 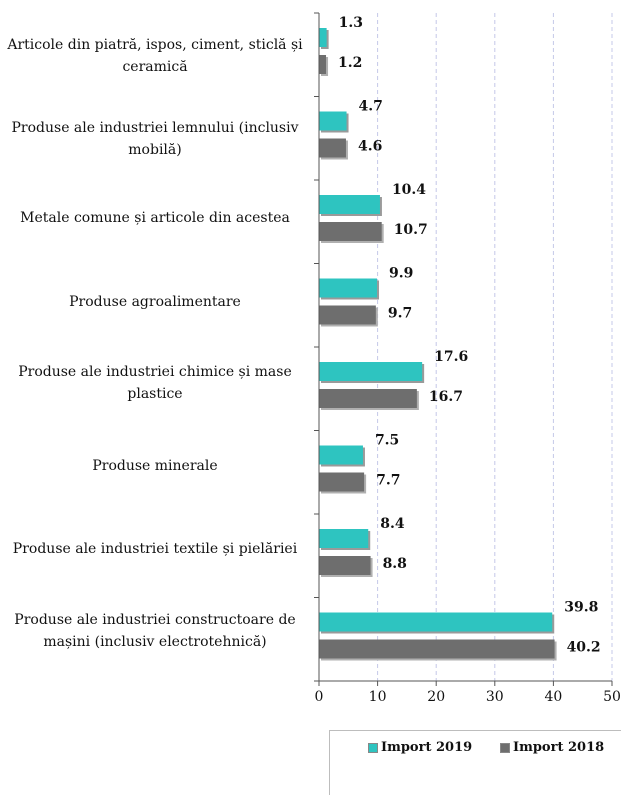 What do you see at coordinates (581, 608) in the screenshot?
I see `data-label-2019-7: 39.8` at bounding box center [581, 608].